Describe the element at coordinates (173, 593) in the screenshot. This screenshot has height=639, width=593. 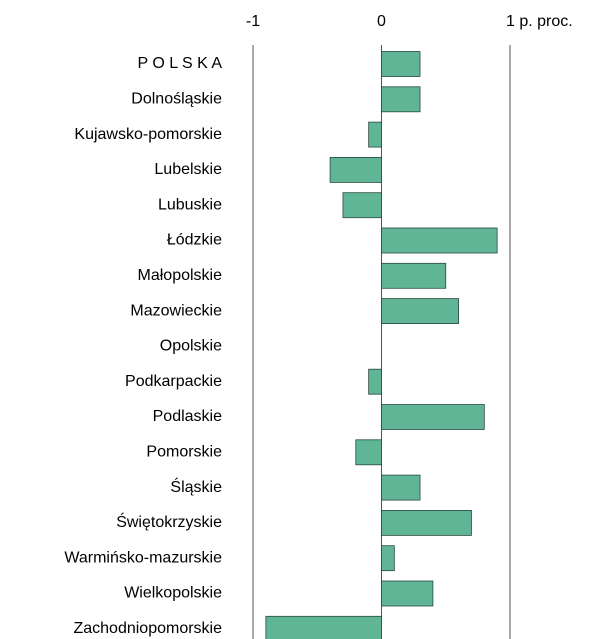
I see `y-tick-label: Wielkopolskie` at that location.